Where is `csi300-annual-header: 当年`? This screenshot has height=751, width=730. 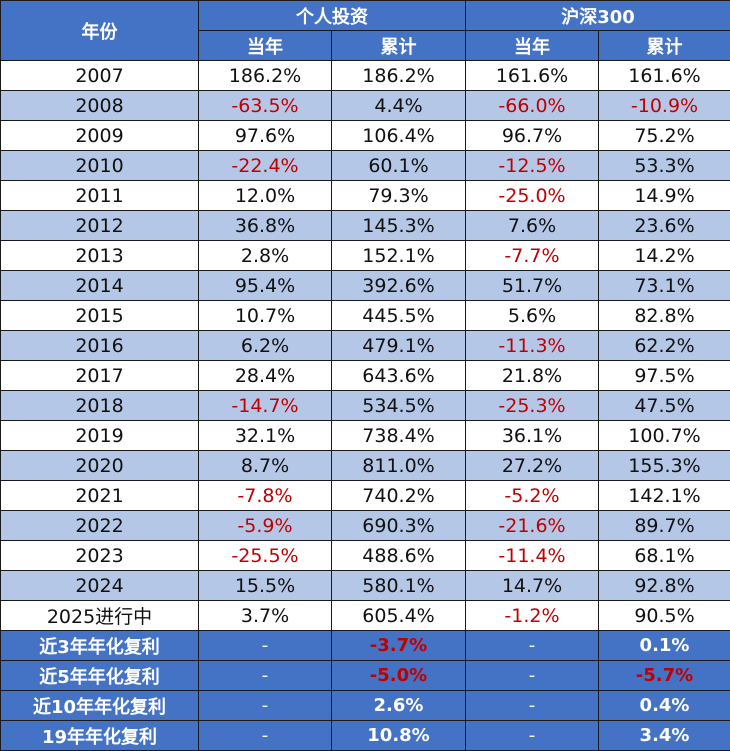
csi300-annual-header: 当年 is located at coordinates (532, 45).